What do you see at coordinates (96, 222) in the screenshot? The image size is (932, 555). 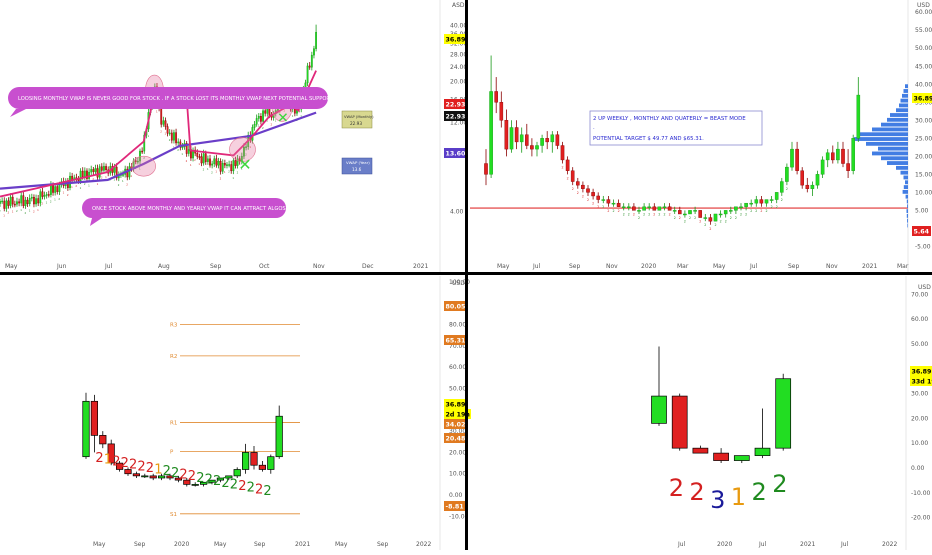 I see `callout-pointer` at bounding box center [96, 222].